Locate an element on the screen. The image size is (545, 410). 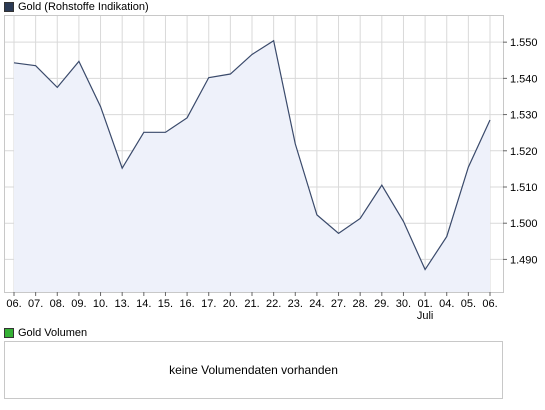
x-tick-label: 29. is located at coordinates (381, 304).